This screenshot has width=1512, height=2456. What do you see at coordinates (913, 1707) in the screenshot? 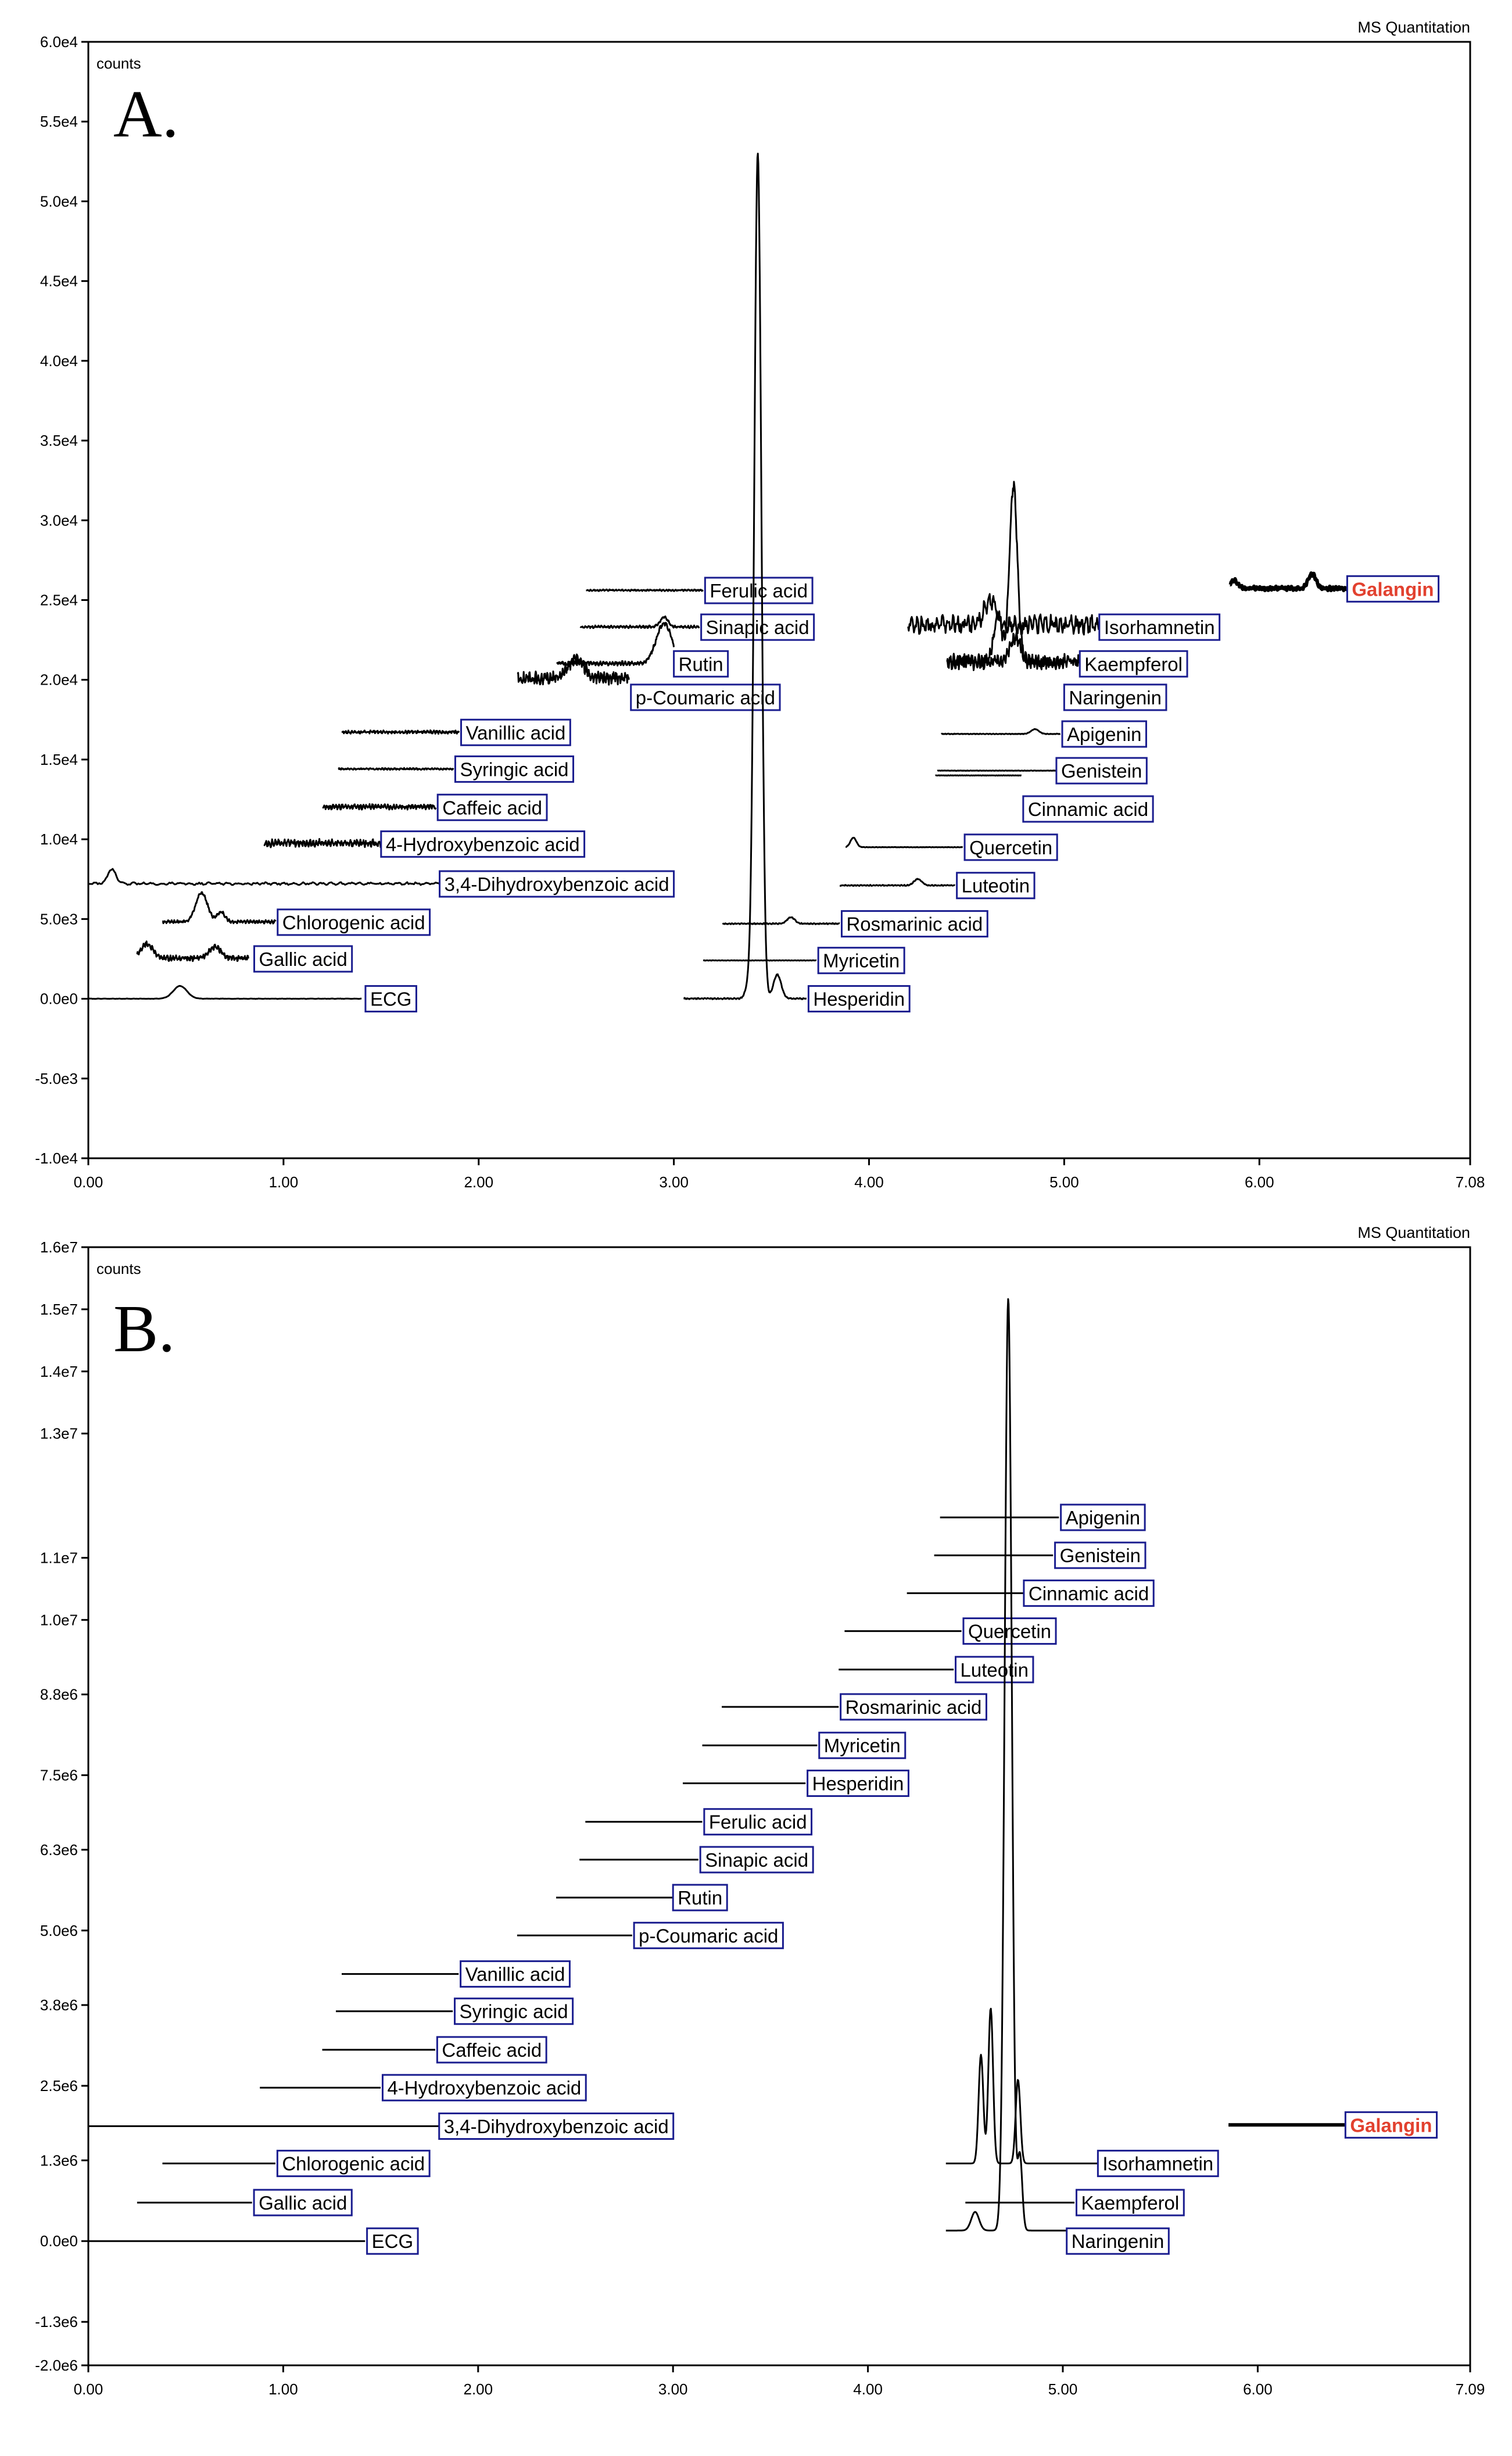
I see `compound-label: Rosmarinic acid` at bounding box center [913, 1707].